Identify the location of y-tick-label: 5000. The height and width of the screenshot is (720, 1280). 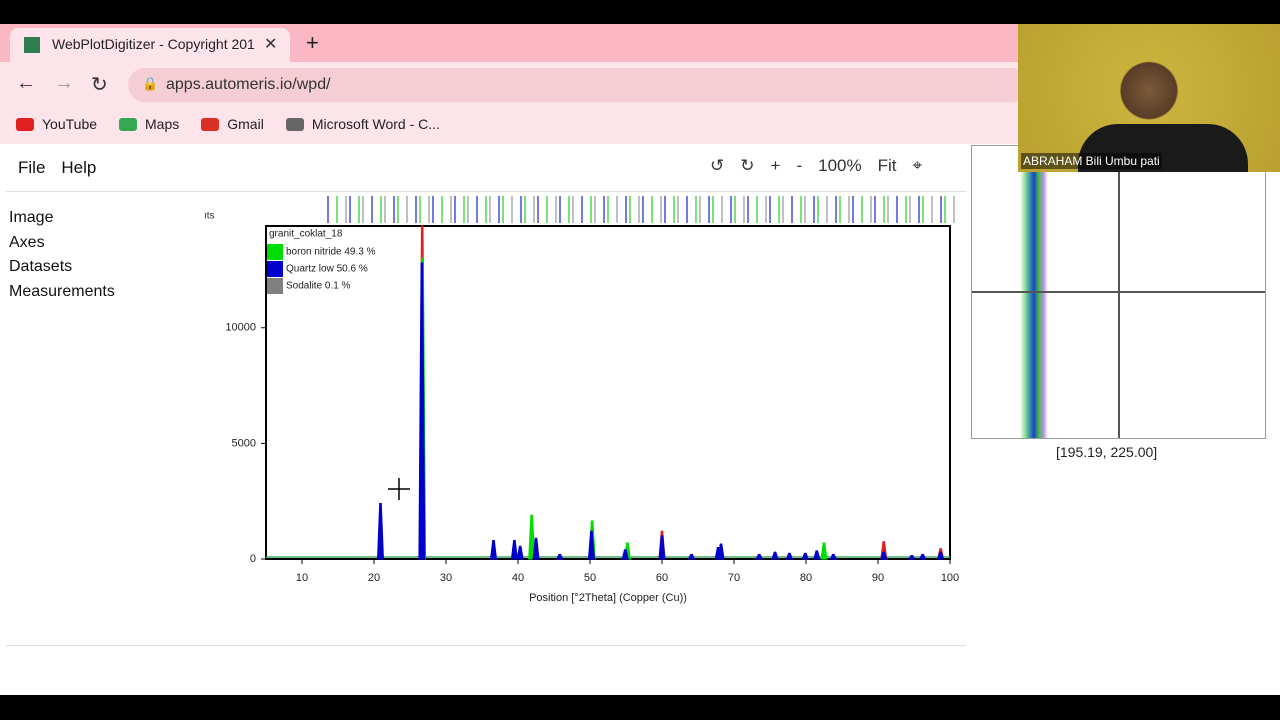
(244, 443).